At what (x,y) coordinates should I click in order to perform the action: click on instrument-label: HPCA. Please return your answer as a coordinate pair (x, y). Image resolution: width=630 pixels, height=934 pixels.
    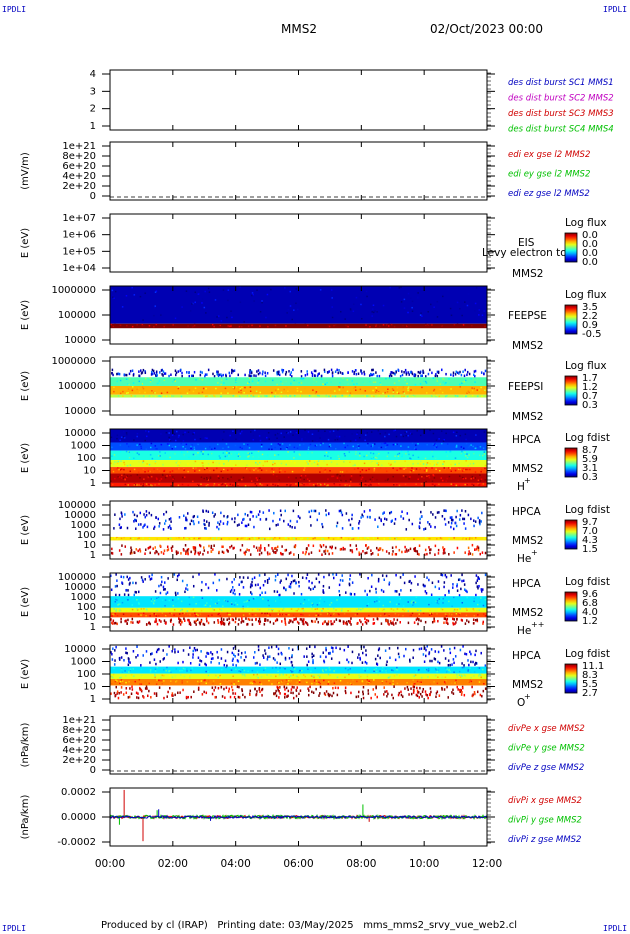
    Looking at the image, I should click on (527, 440).